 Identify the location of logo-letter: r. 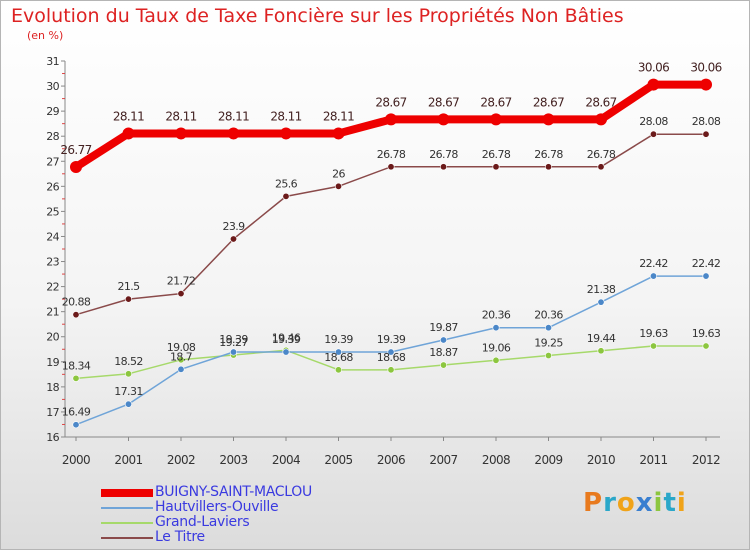
(610, 503).